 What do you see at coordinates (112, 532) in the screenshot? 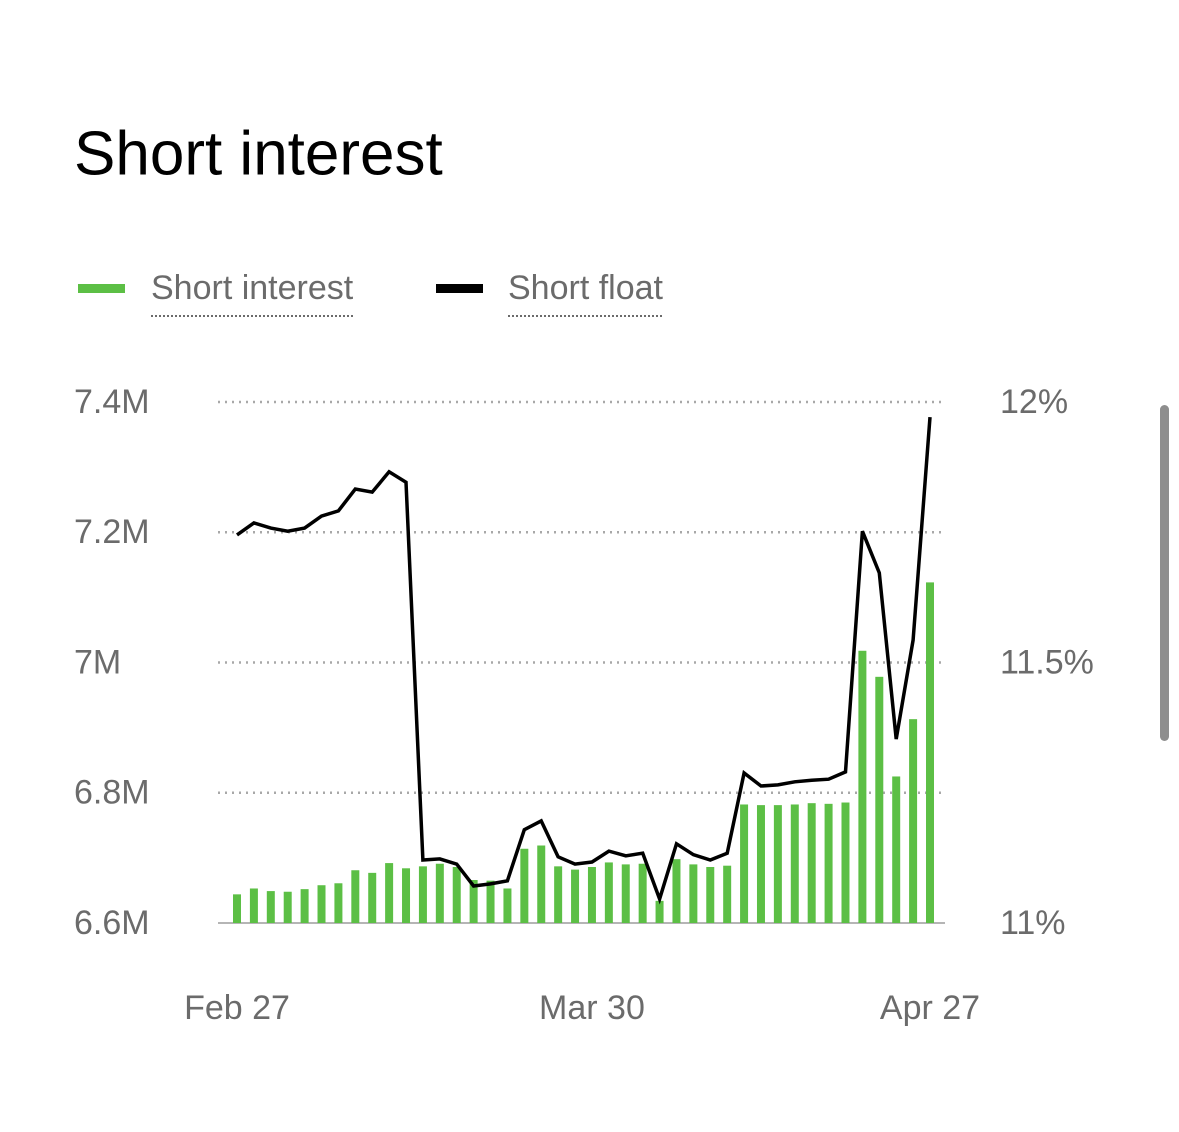
I see `y-tick-label: 7.2M` at bounding box center [112, 532].